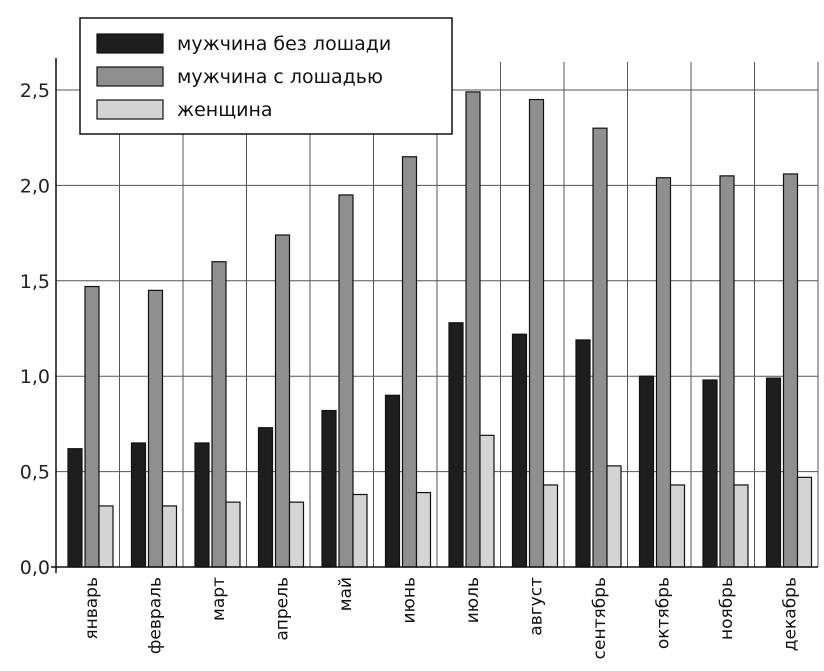 The width and height of the screenshot is (824, 671). Describe the element at coordinates (600, 618) in the screenshot. I see `x-tick-label: сентябрь` at that location.